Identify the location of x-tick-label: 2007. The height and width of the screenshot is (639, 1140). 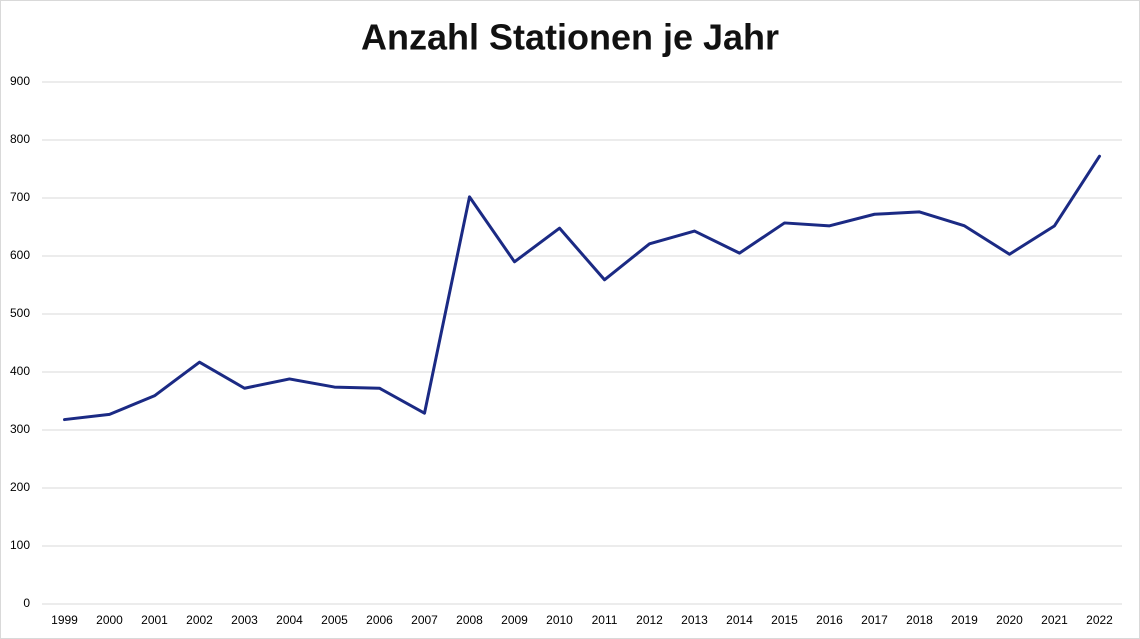
(424, 620).